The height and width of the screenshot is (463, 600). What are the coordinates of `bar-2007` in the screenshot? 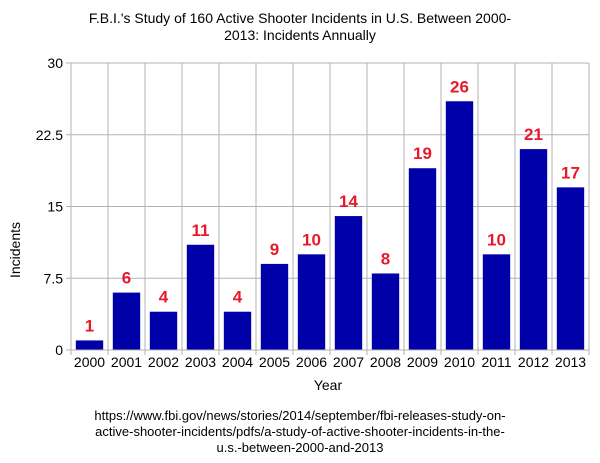 It's located at (348, 283).